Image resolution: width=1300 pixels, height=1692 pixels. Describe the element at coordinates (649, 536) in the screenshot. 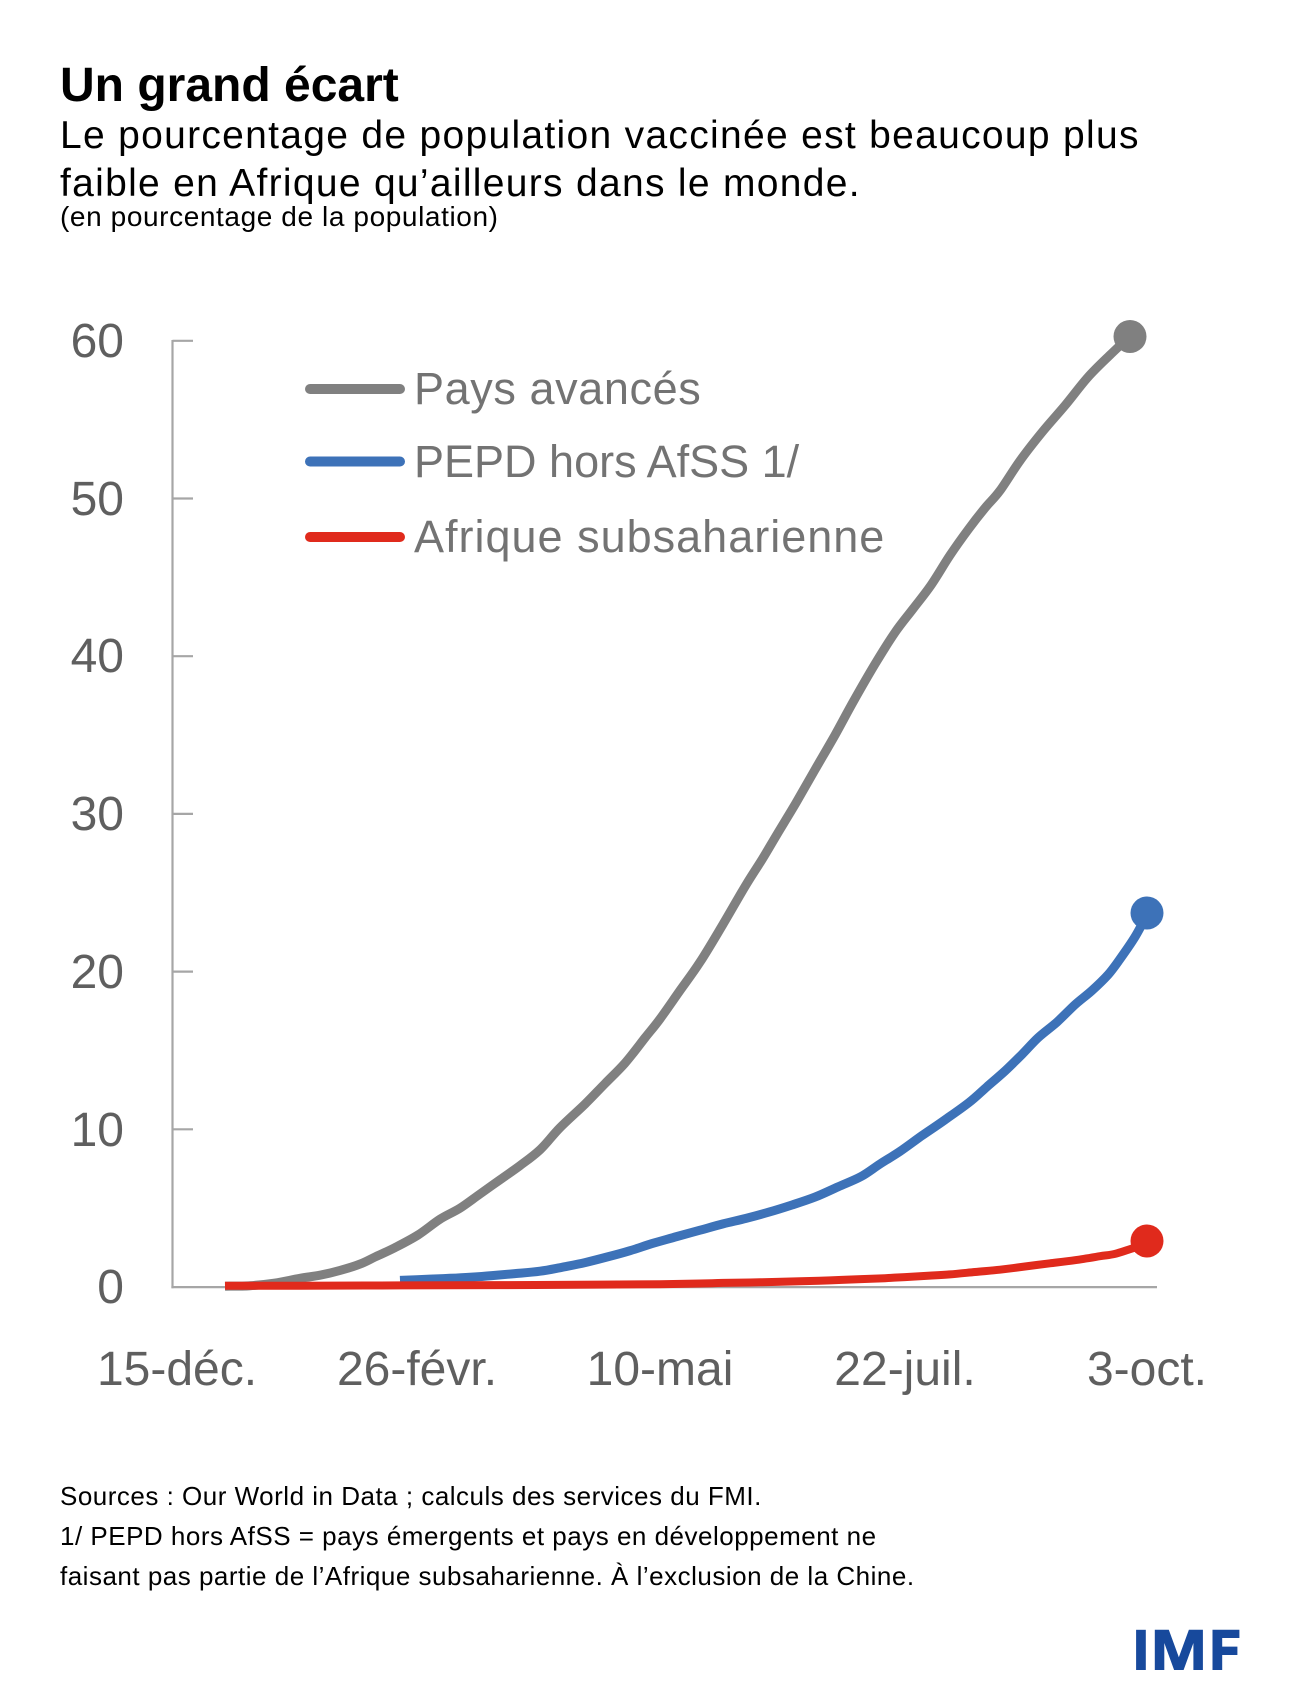

I see `svg-text: Afrique subsaharienne` at that location.